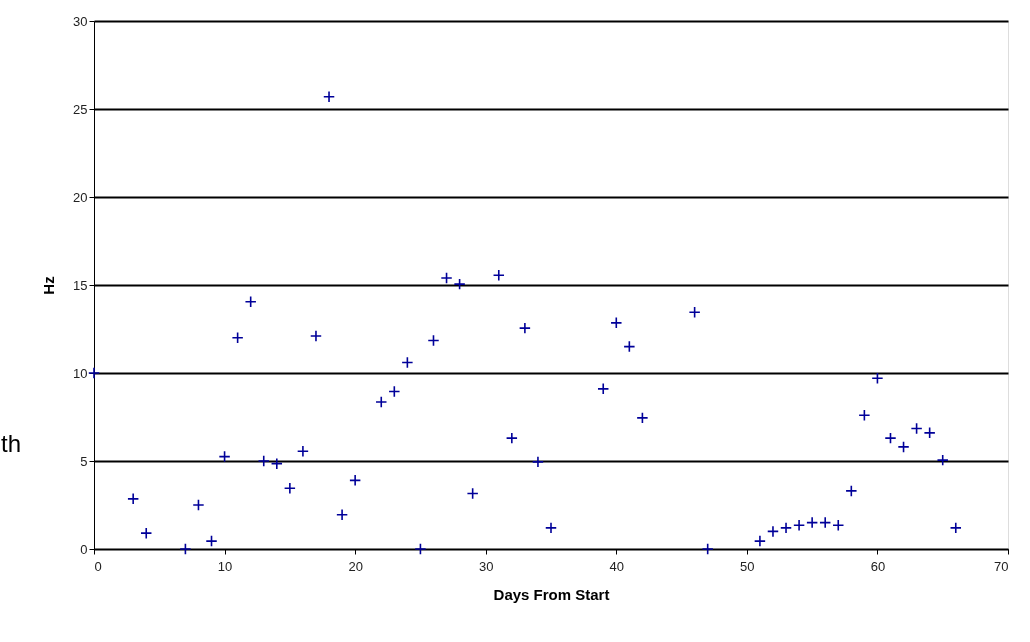 The image size is (1030, 642). Describe the element at coordinates (84, 461) in the screenshot. I see `y-tick-label: 5` at that location.